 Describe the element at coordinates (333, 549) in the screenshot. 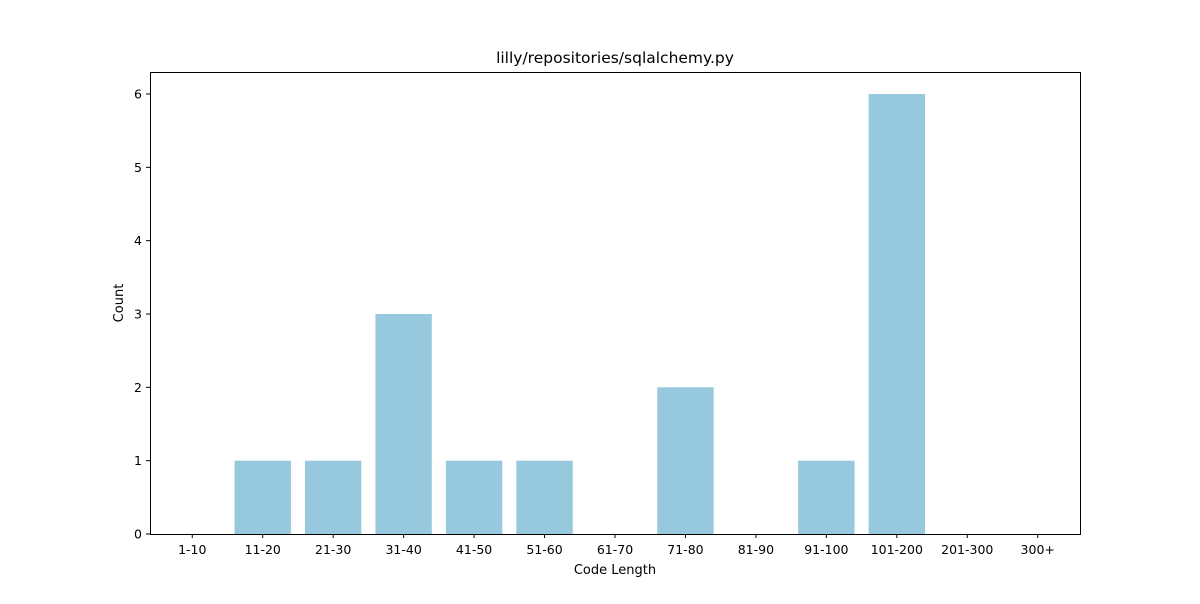

I see `x-tick-label: 21-30` at that location.